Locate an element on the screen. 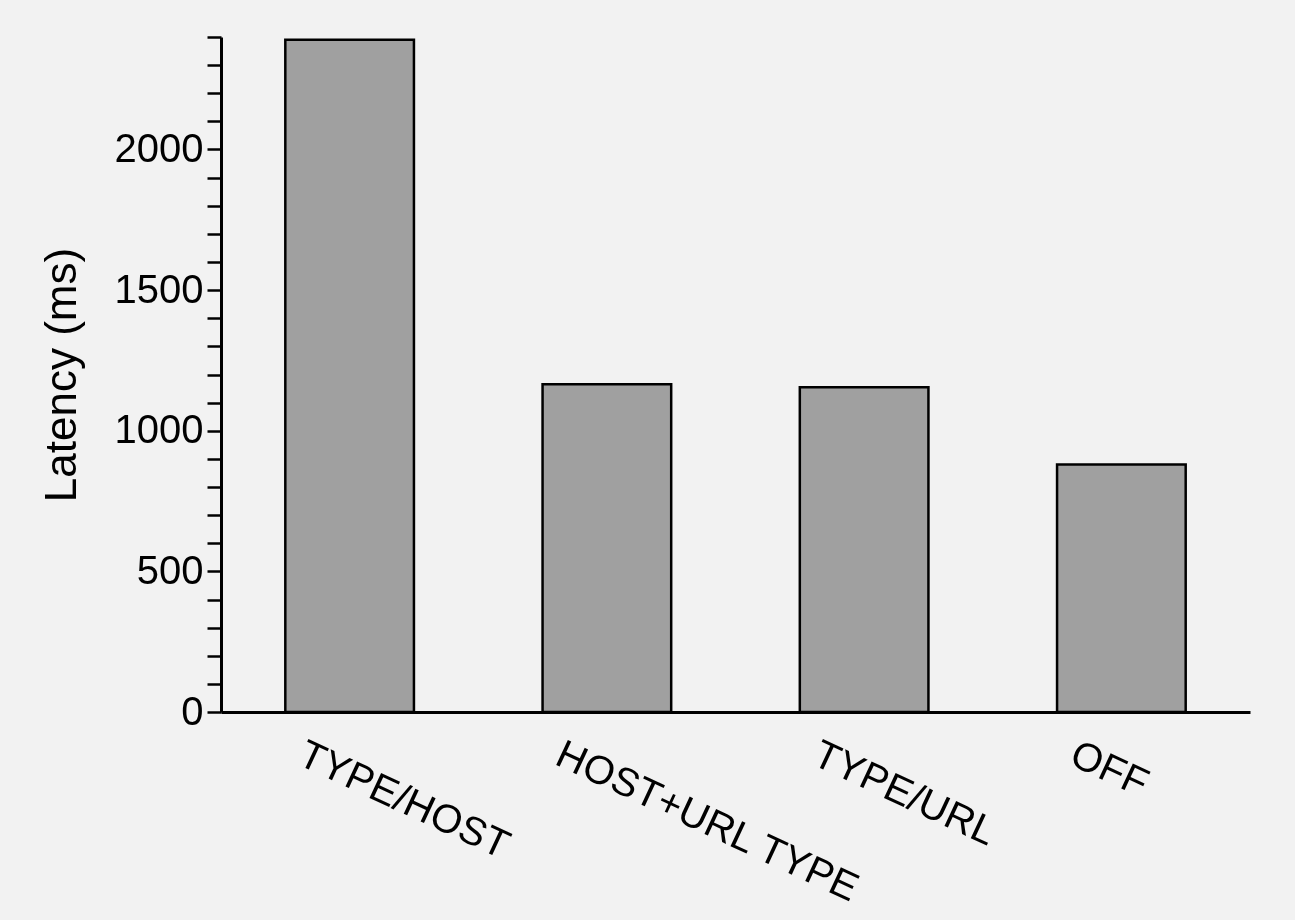  x-tick-label: OFF is located at coordinates (1110, 767).